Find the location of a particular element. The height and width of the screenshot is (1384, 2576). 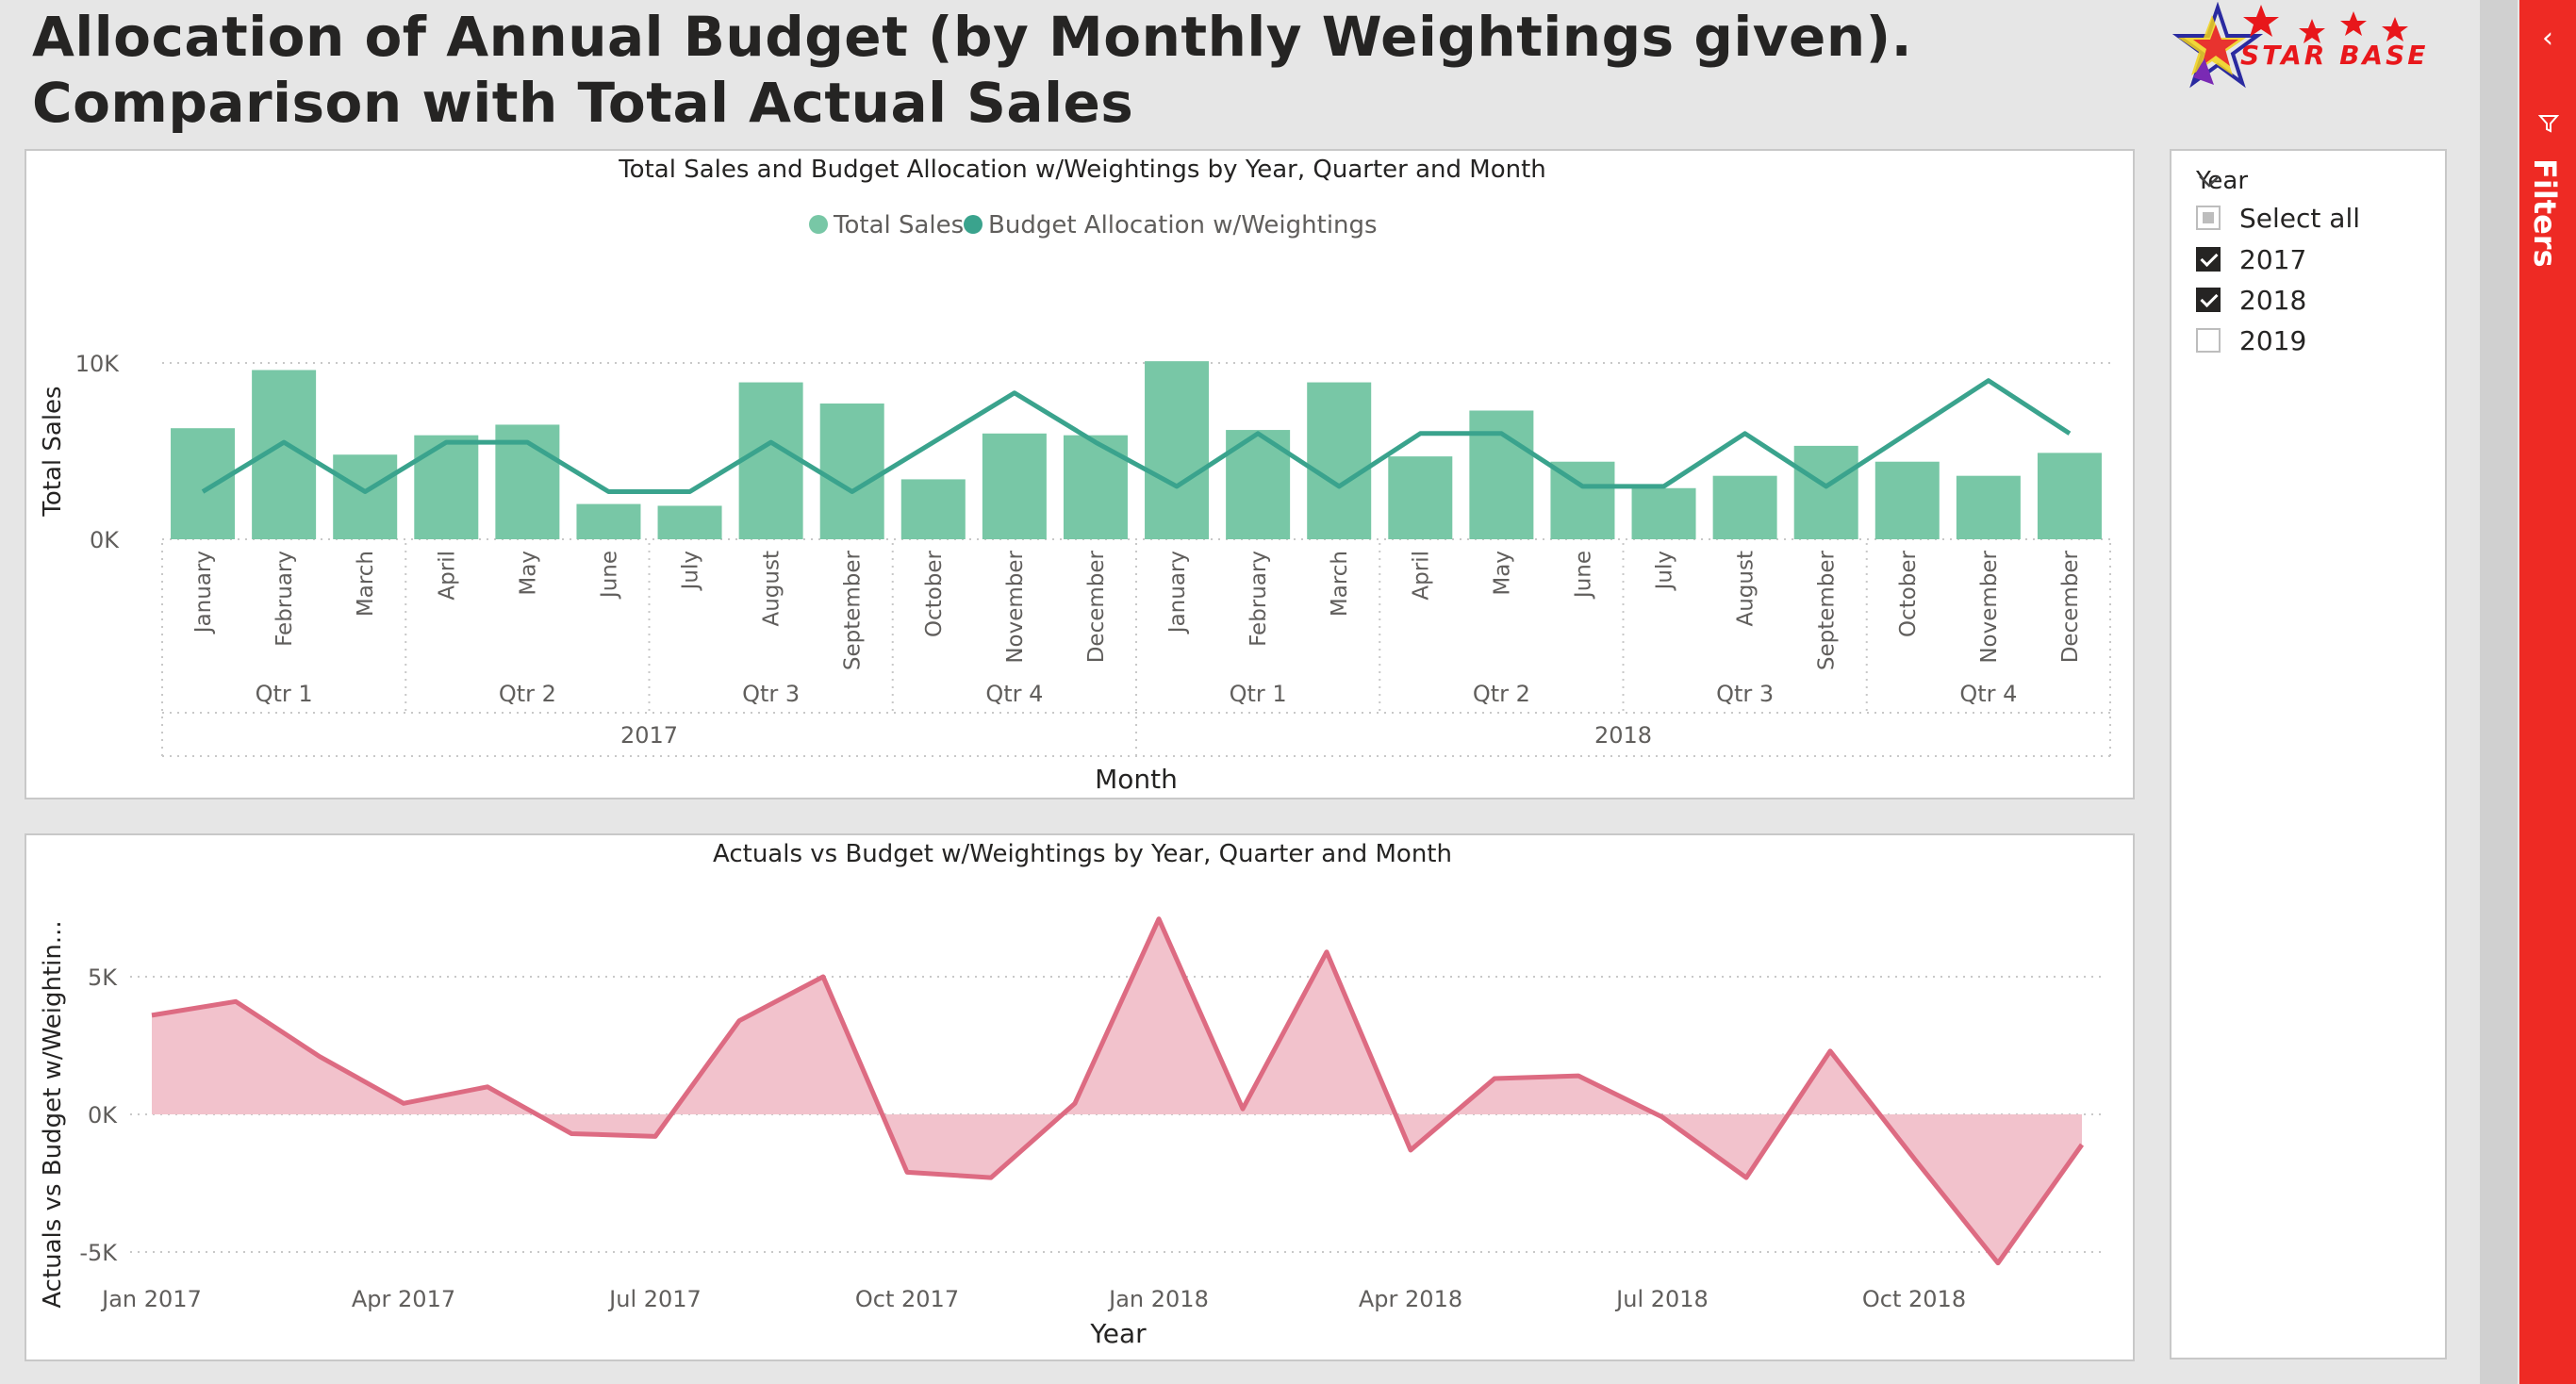

funnel-icon is located at coordinates (2548, 124).